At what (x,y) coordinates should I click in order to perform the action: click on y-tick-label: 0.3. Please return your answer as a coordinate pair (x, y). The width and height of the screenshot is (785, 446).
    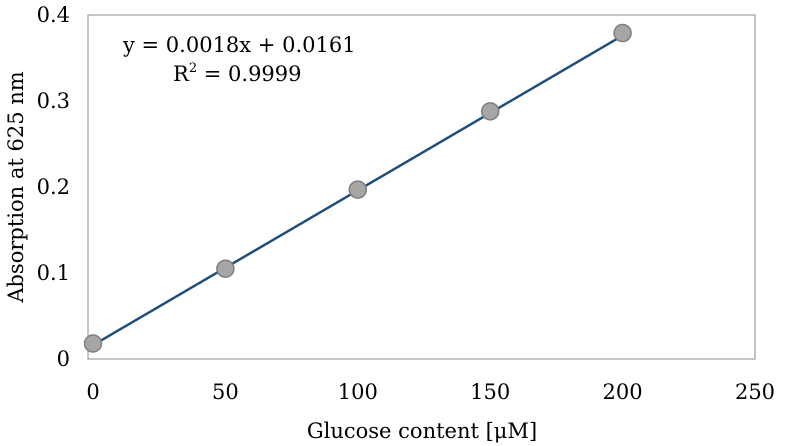
    Looking at the image, I should click on (53, 101).